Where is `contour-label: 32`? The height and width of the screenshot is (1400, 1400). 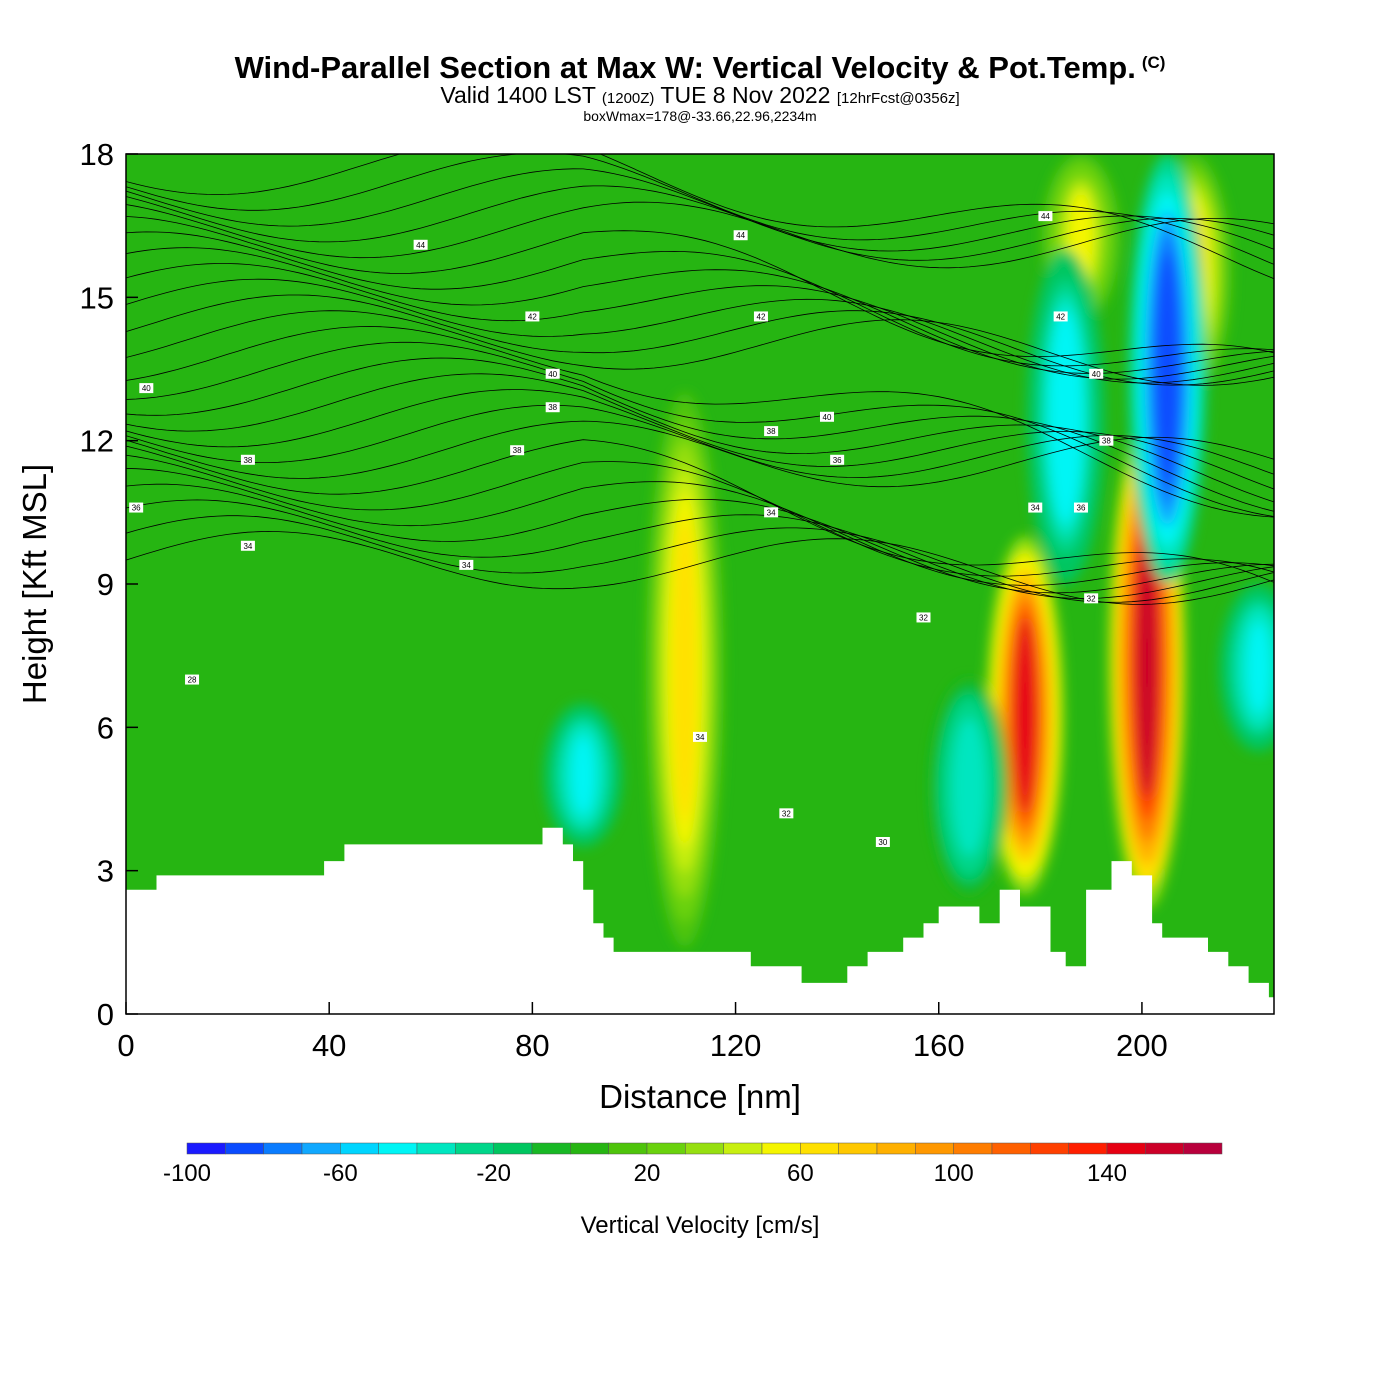
contour-label: 32 is located at coordinates (786, 813).